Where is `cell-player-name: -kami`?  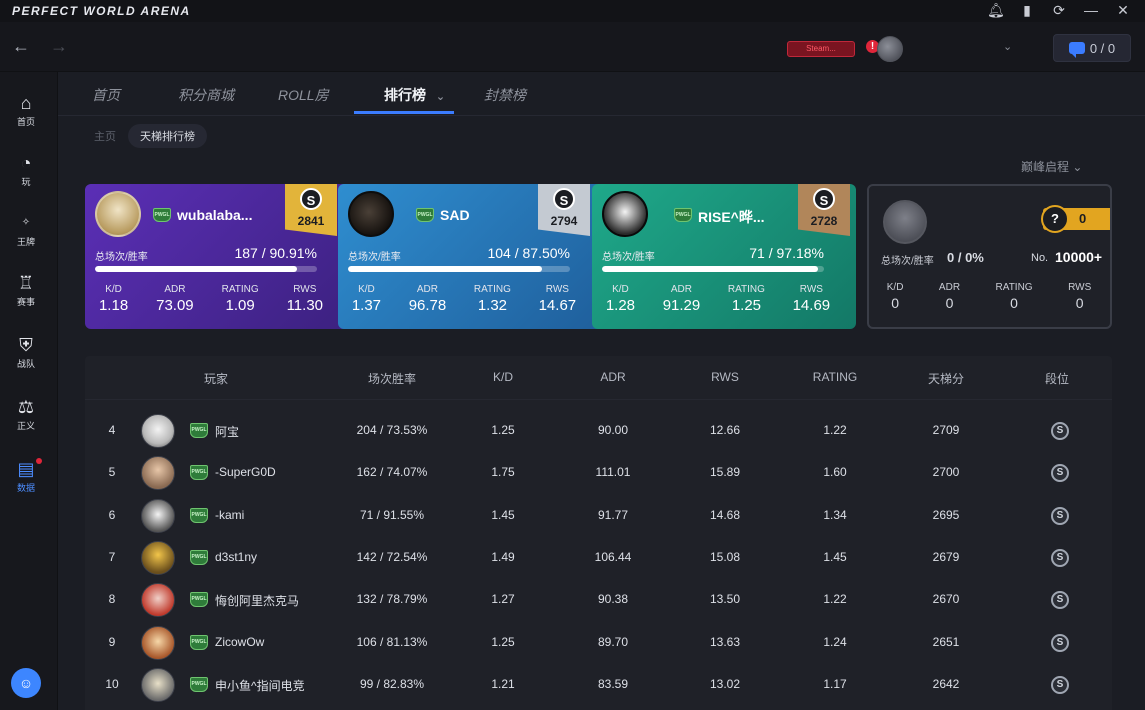
cell-player-name: -kami is located at coordinates (230, 514).